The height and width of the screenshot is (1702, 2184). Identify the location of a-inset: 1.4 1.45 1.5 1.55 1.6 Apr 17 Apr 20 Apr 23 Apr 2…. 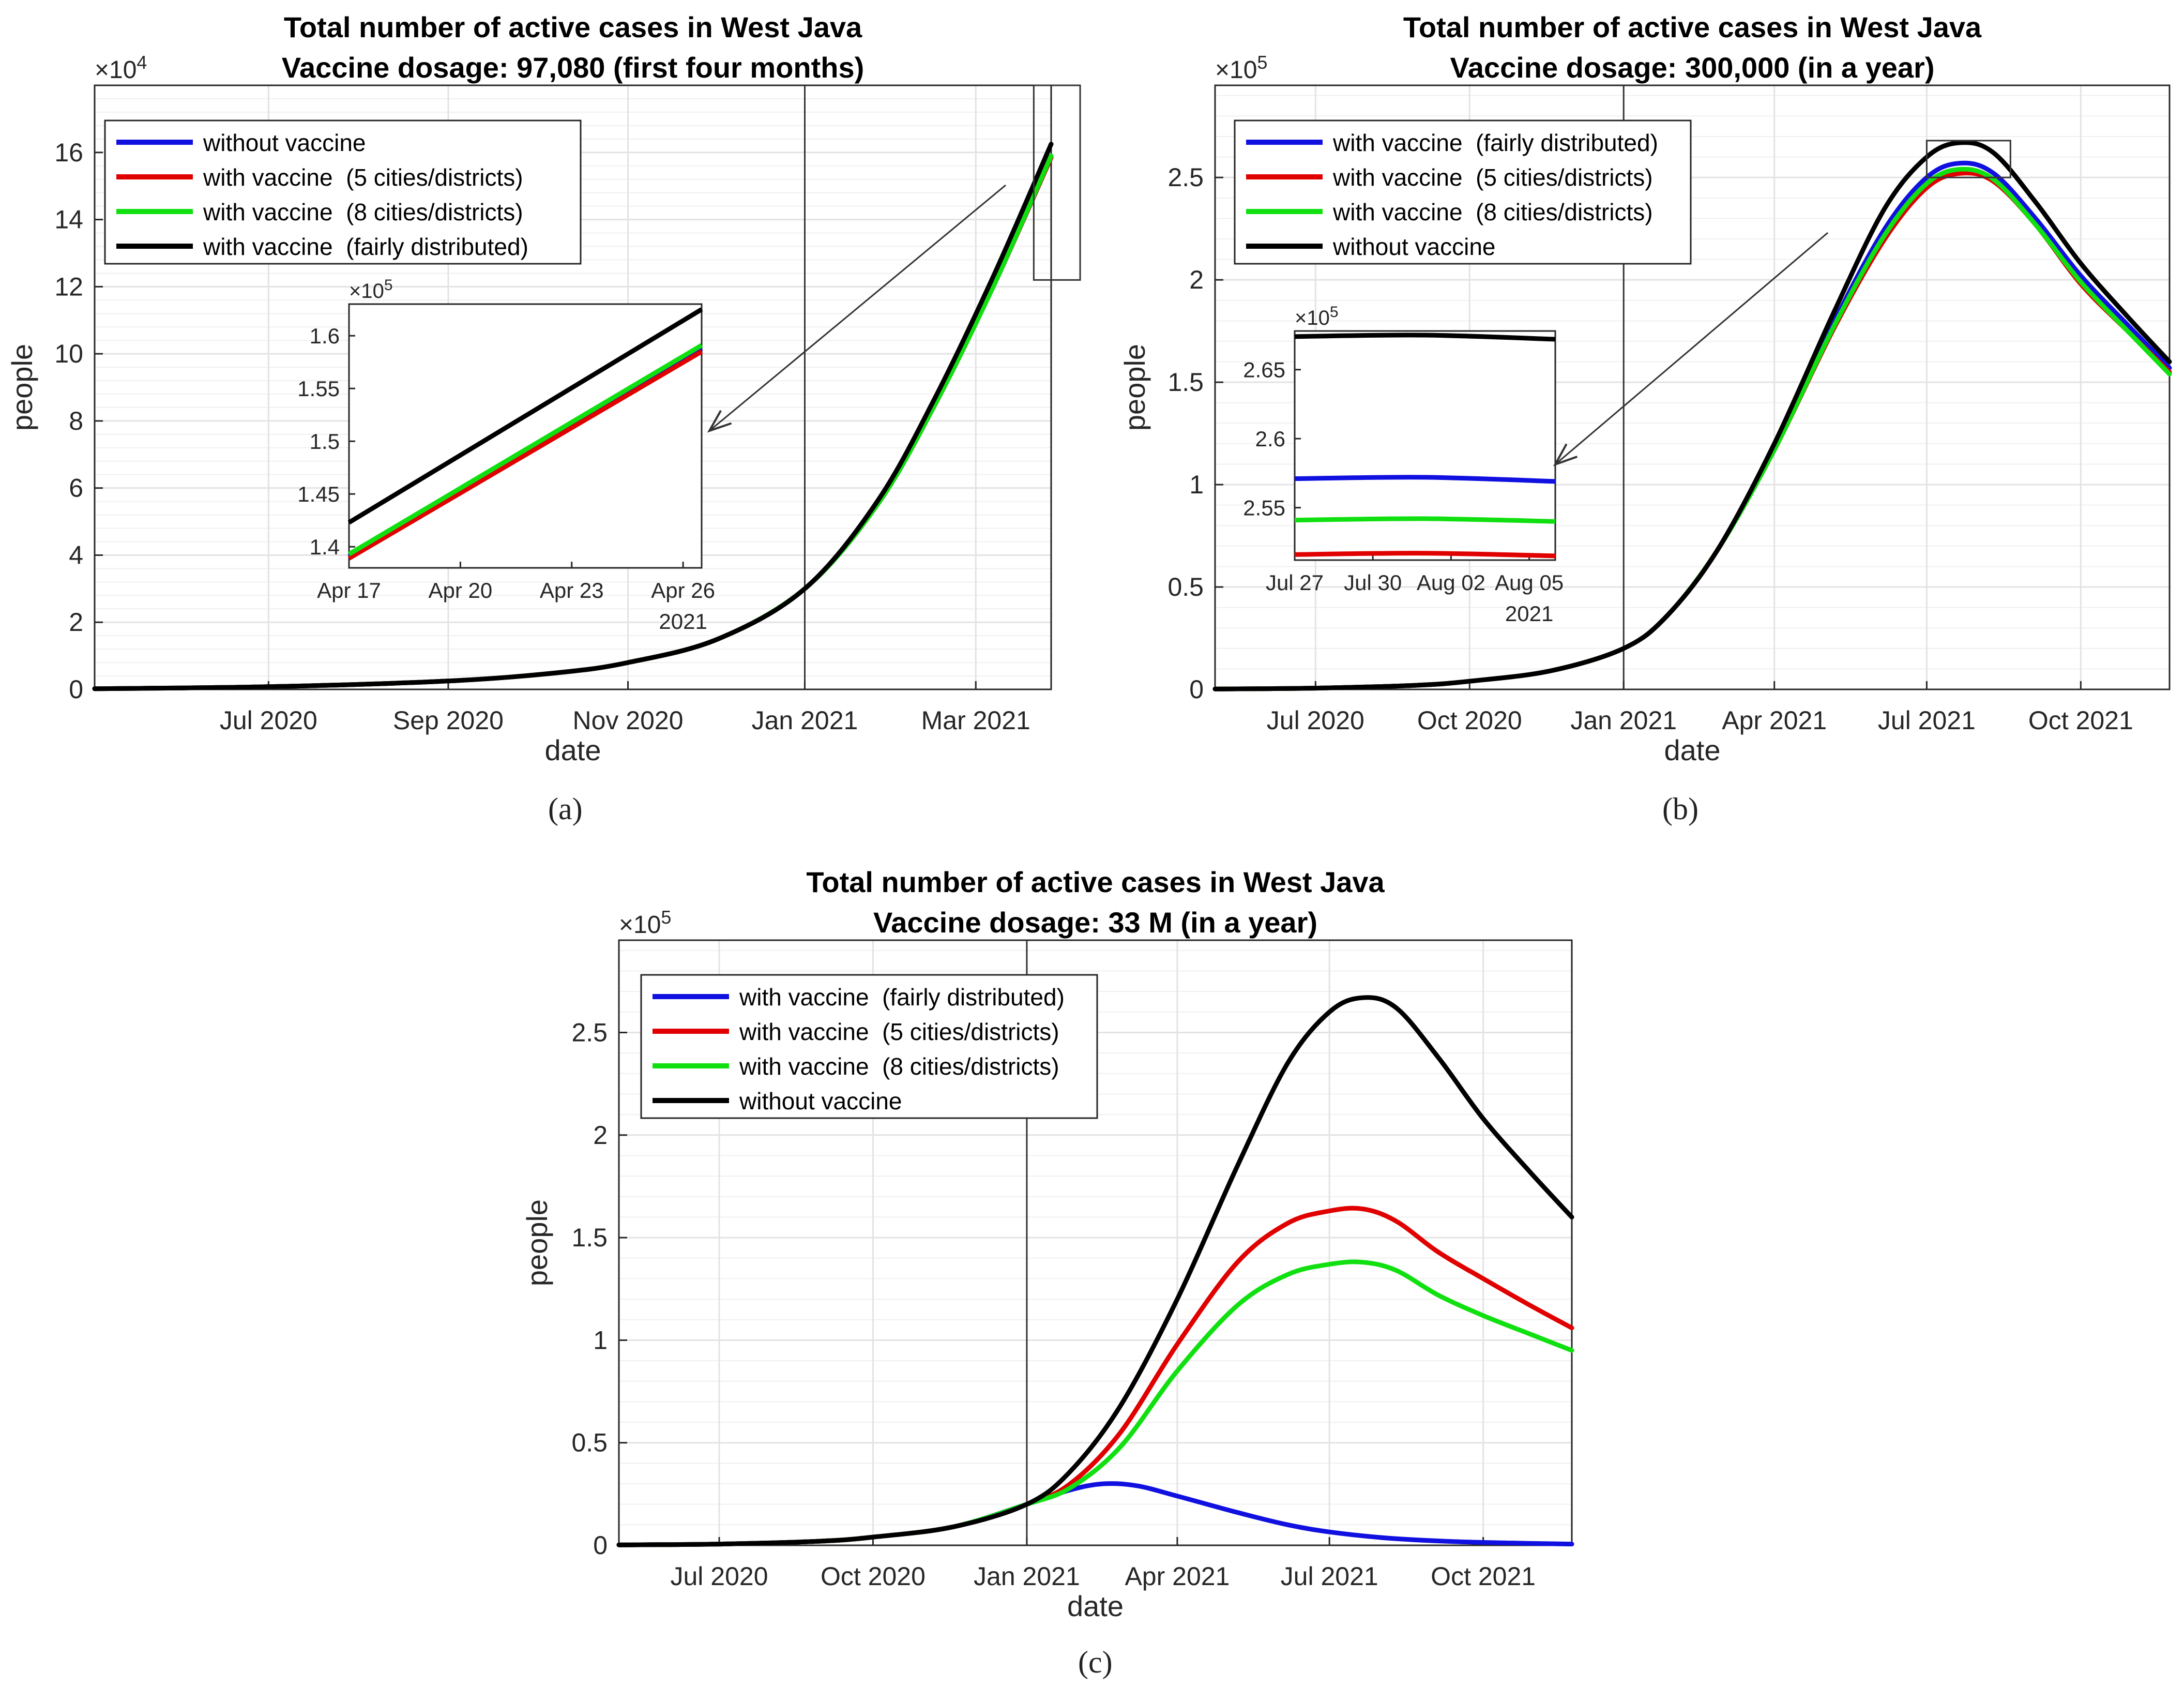
(506, 455).